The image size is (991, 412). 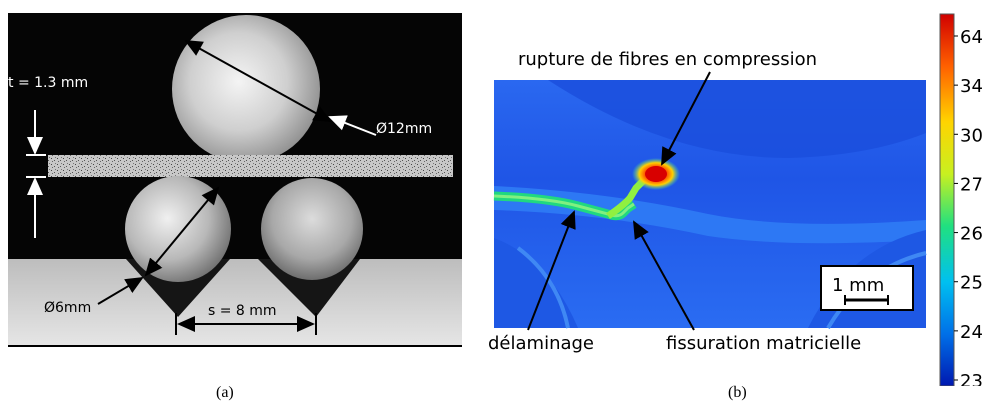 I want to click on colorbar-tick-label: 30, so click(x=971, y=135).